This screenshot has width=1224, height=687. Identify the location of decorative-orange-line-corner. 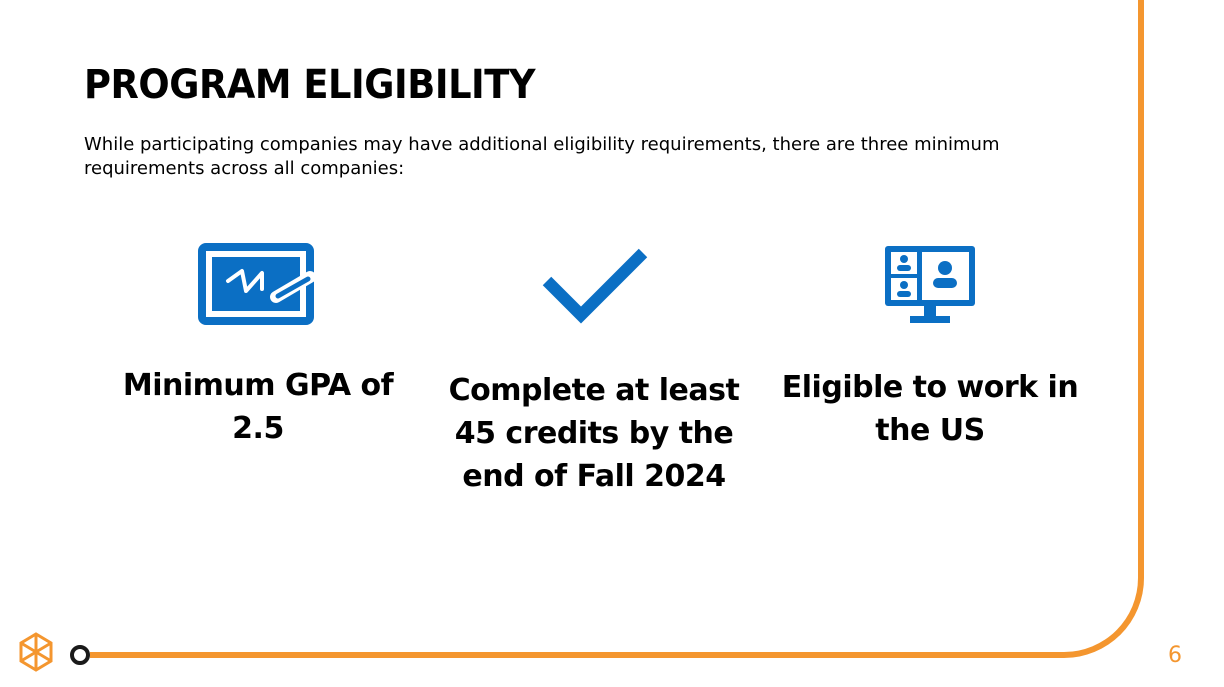
(1101, 594).